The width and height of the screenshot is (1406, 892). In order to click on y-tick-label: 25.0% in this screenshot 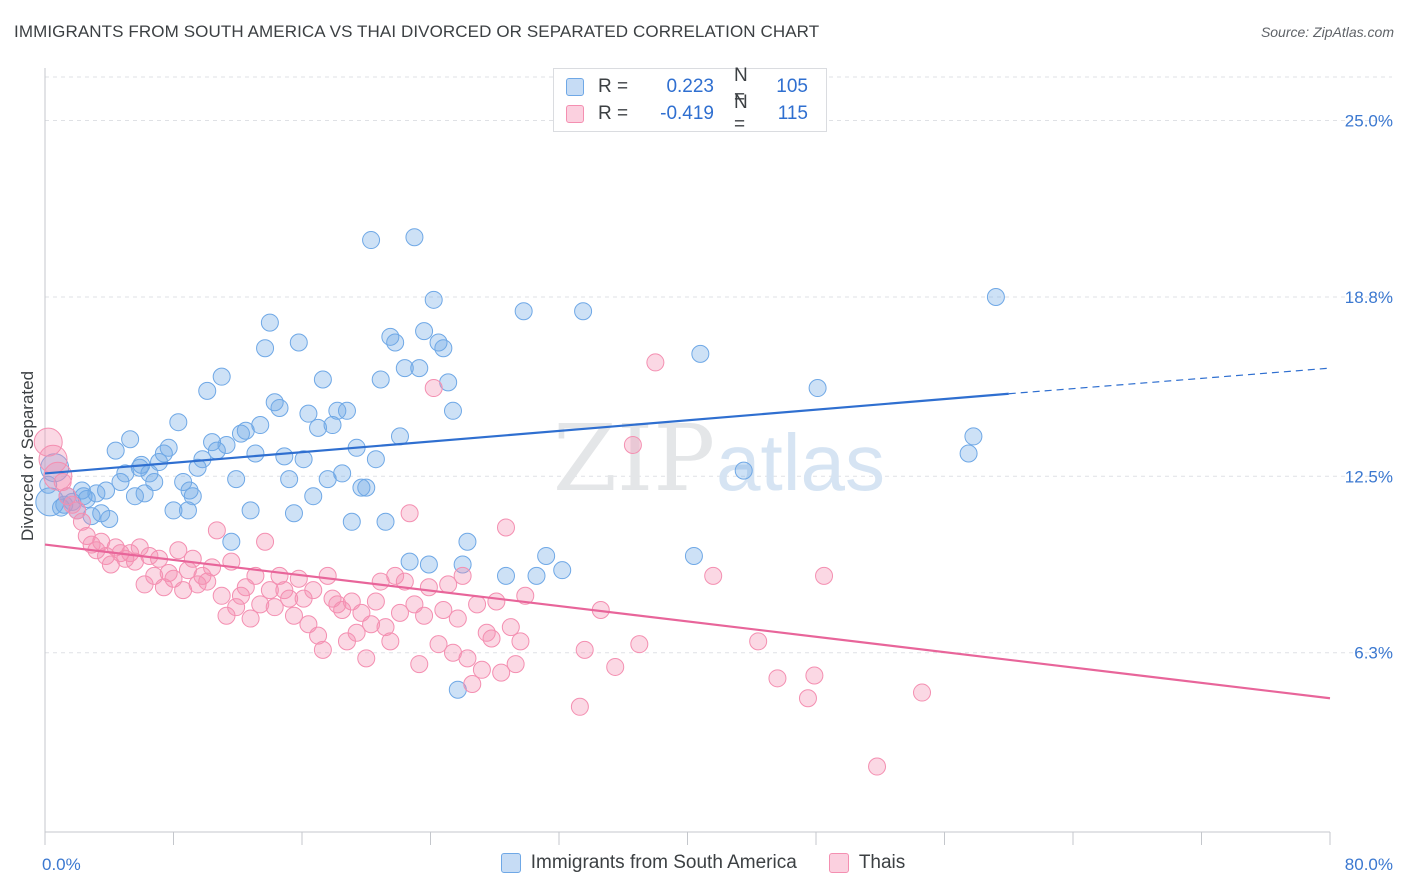, I will do `click(1369, 121)`.